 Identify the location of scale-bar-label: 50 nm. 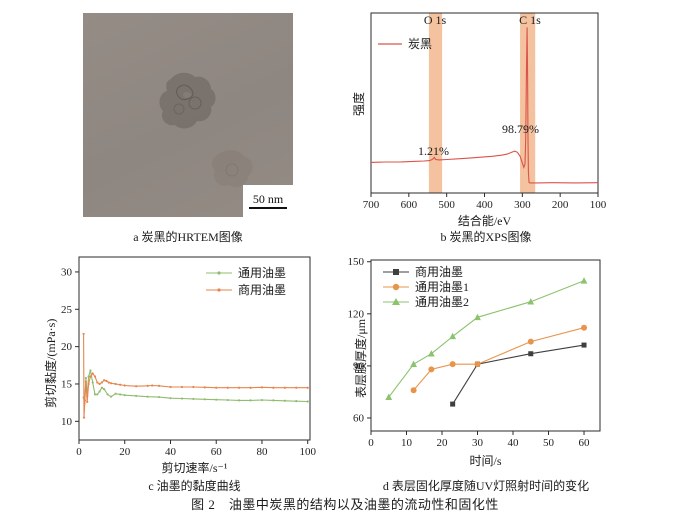
(268, 199).